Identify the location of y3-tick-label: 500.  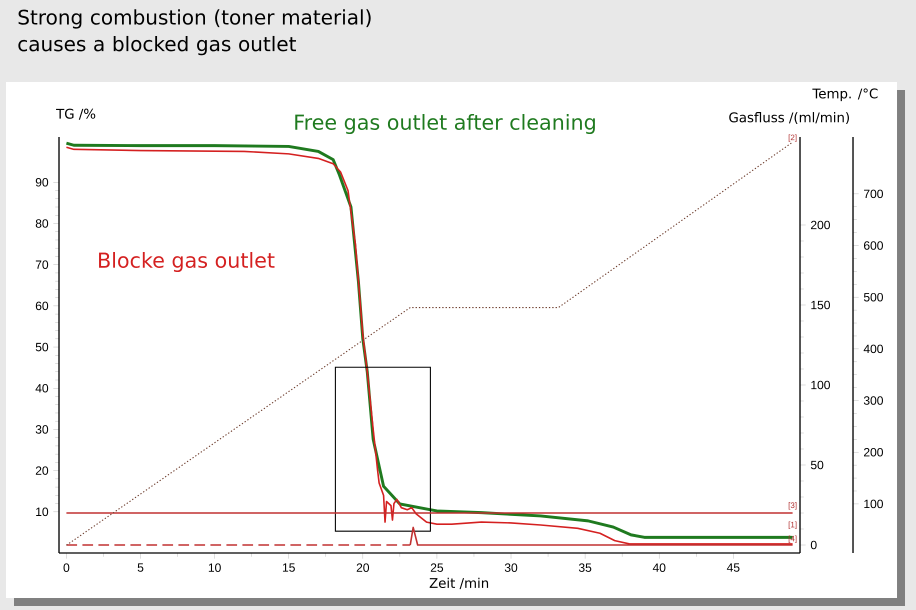
(873, 297).